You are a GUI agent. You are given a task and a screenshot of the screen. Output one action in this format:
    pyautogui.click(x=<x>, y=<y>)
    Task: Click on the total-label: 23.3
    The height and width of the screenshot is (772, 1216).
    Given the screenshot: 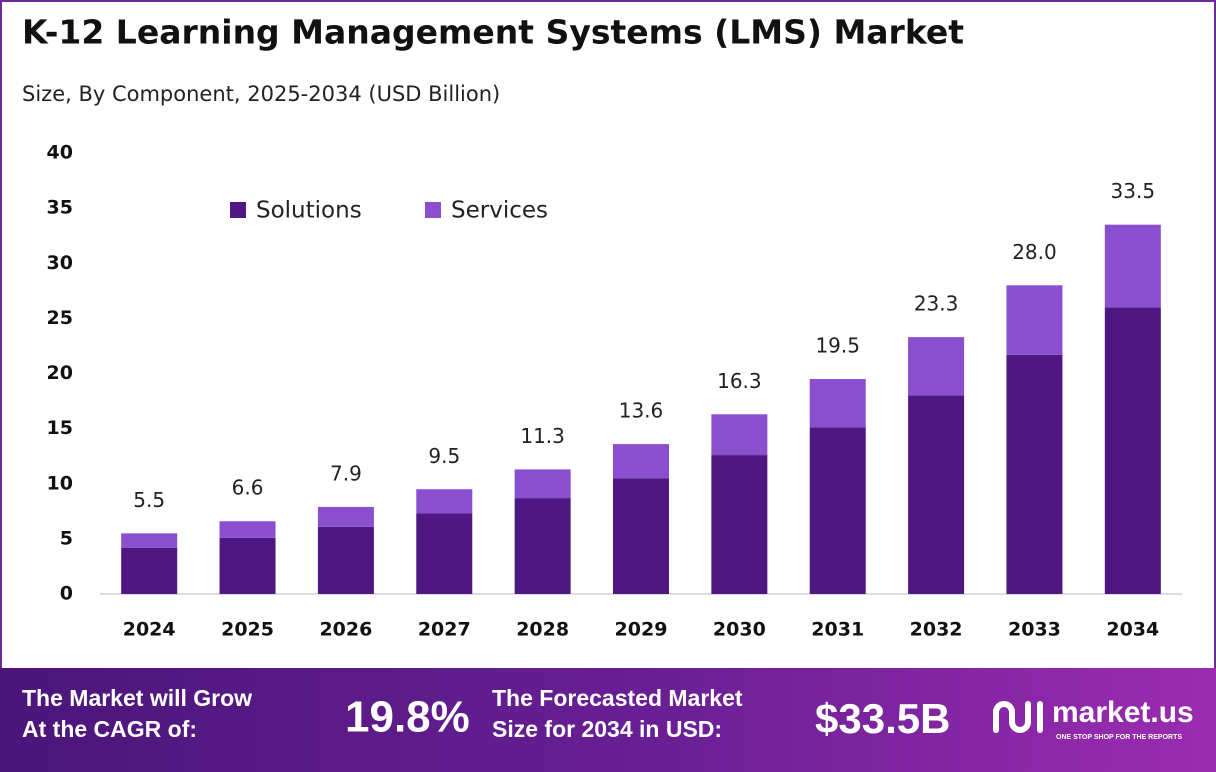 What is the action you would take?
    pyautogui.click(x=936, y=304)
    